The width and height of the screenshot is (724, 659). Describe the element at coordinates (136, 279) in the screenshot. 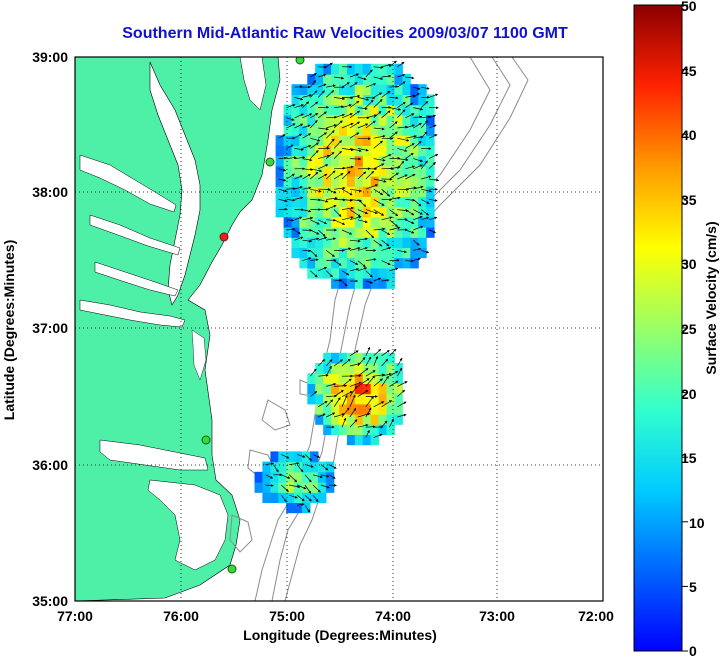

I see `york-river` at that location.